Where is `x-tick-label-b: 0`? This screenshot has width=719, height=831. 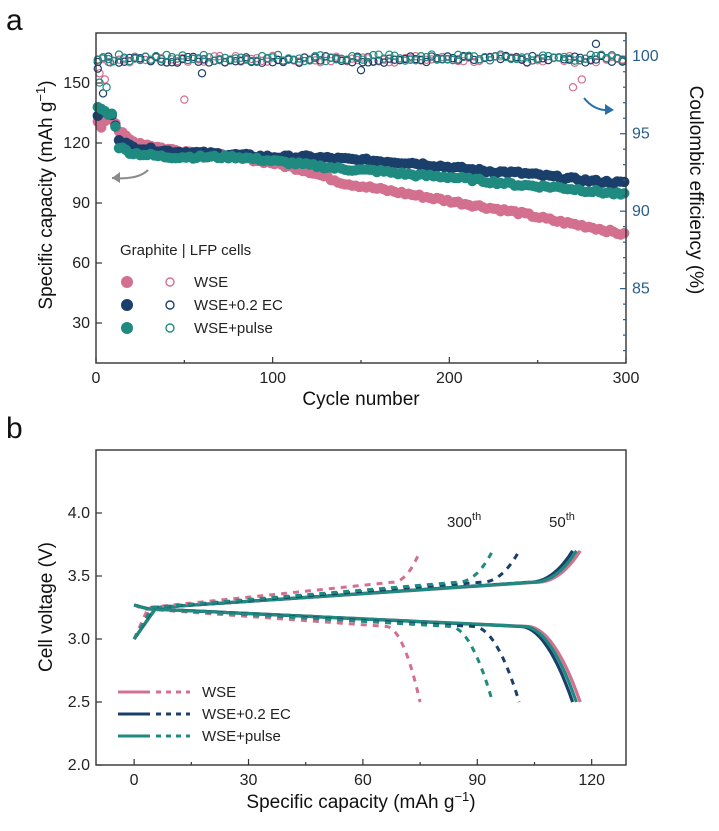
x-tick-label-b: 0 is located at coordinates (134, 780).